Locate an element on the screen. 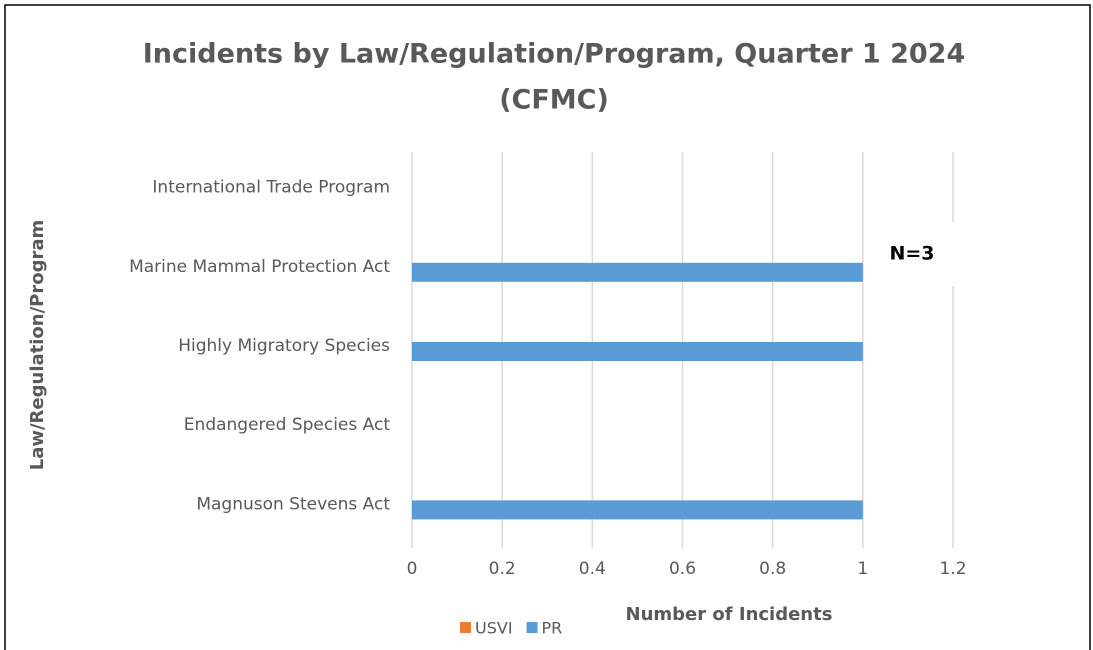  y-tick-label: Endangered Species Act is located at coordinates (287, 425).